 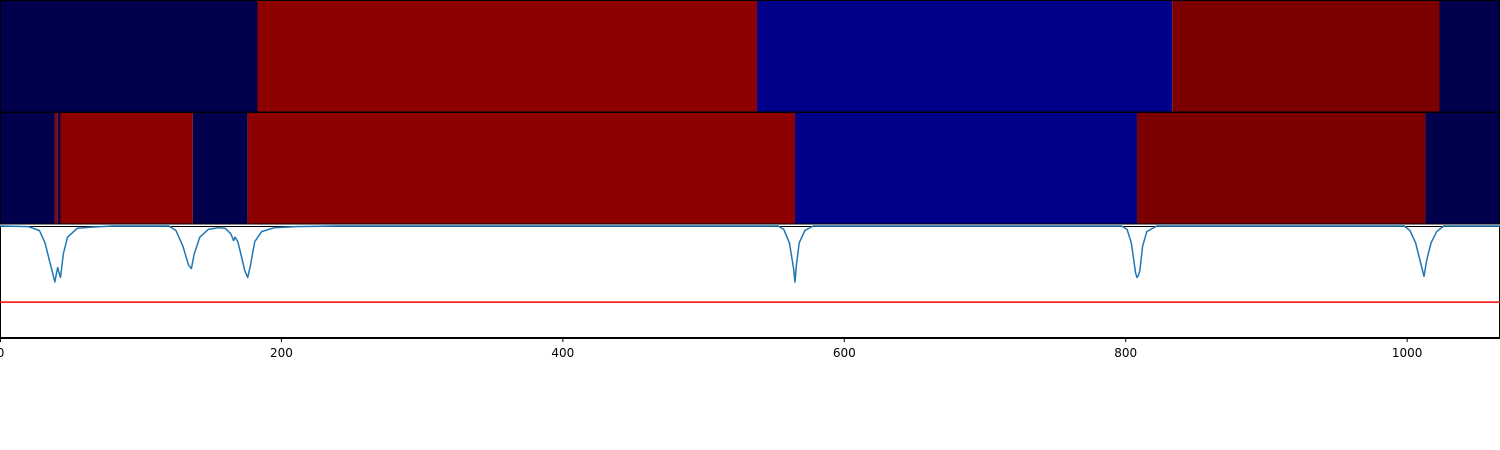 What do you see at coordinates (562, 353) in the screenshot?
I see `x-tick-label: 400` at bounding box center [562, 353].